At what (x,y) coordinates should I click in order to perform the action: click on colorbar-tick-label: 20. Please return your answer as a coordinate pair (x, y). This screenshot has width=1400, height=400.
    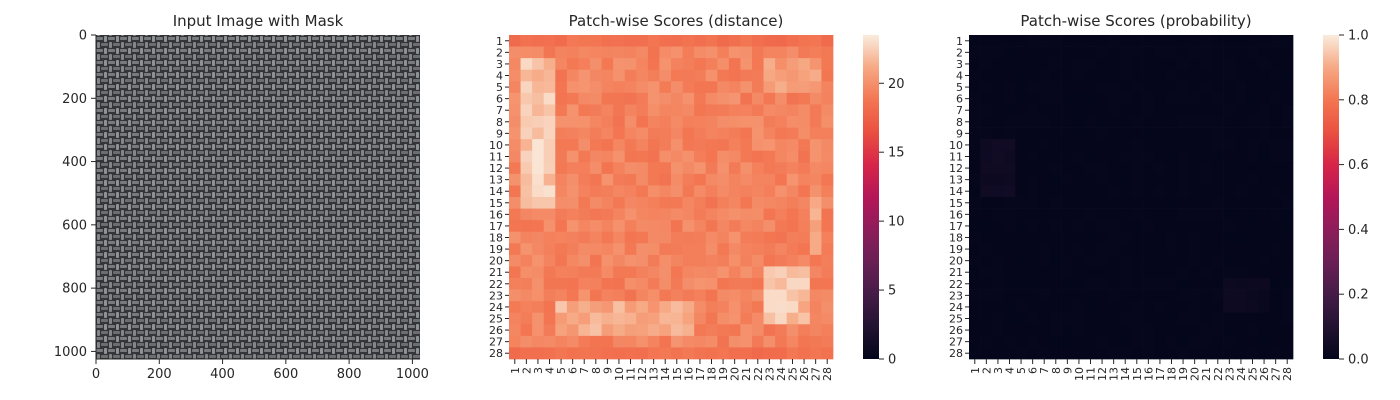
    Looking at the image, I should click on (896, 84).